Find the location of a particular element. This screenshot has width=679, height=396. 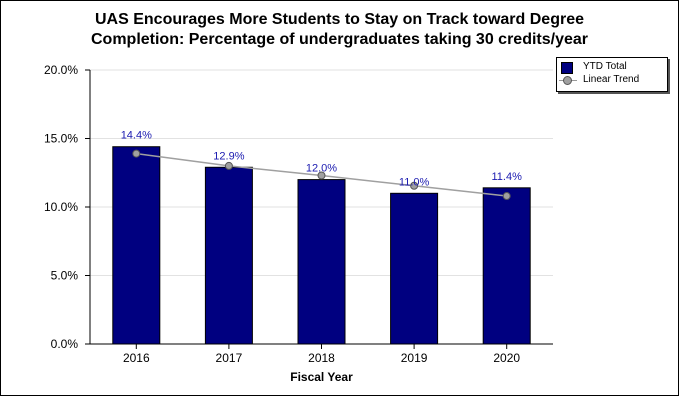

y-tick-label: 0.0% is located at coordinates (65, 344).